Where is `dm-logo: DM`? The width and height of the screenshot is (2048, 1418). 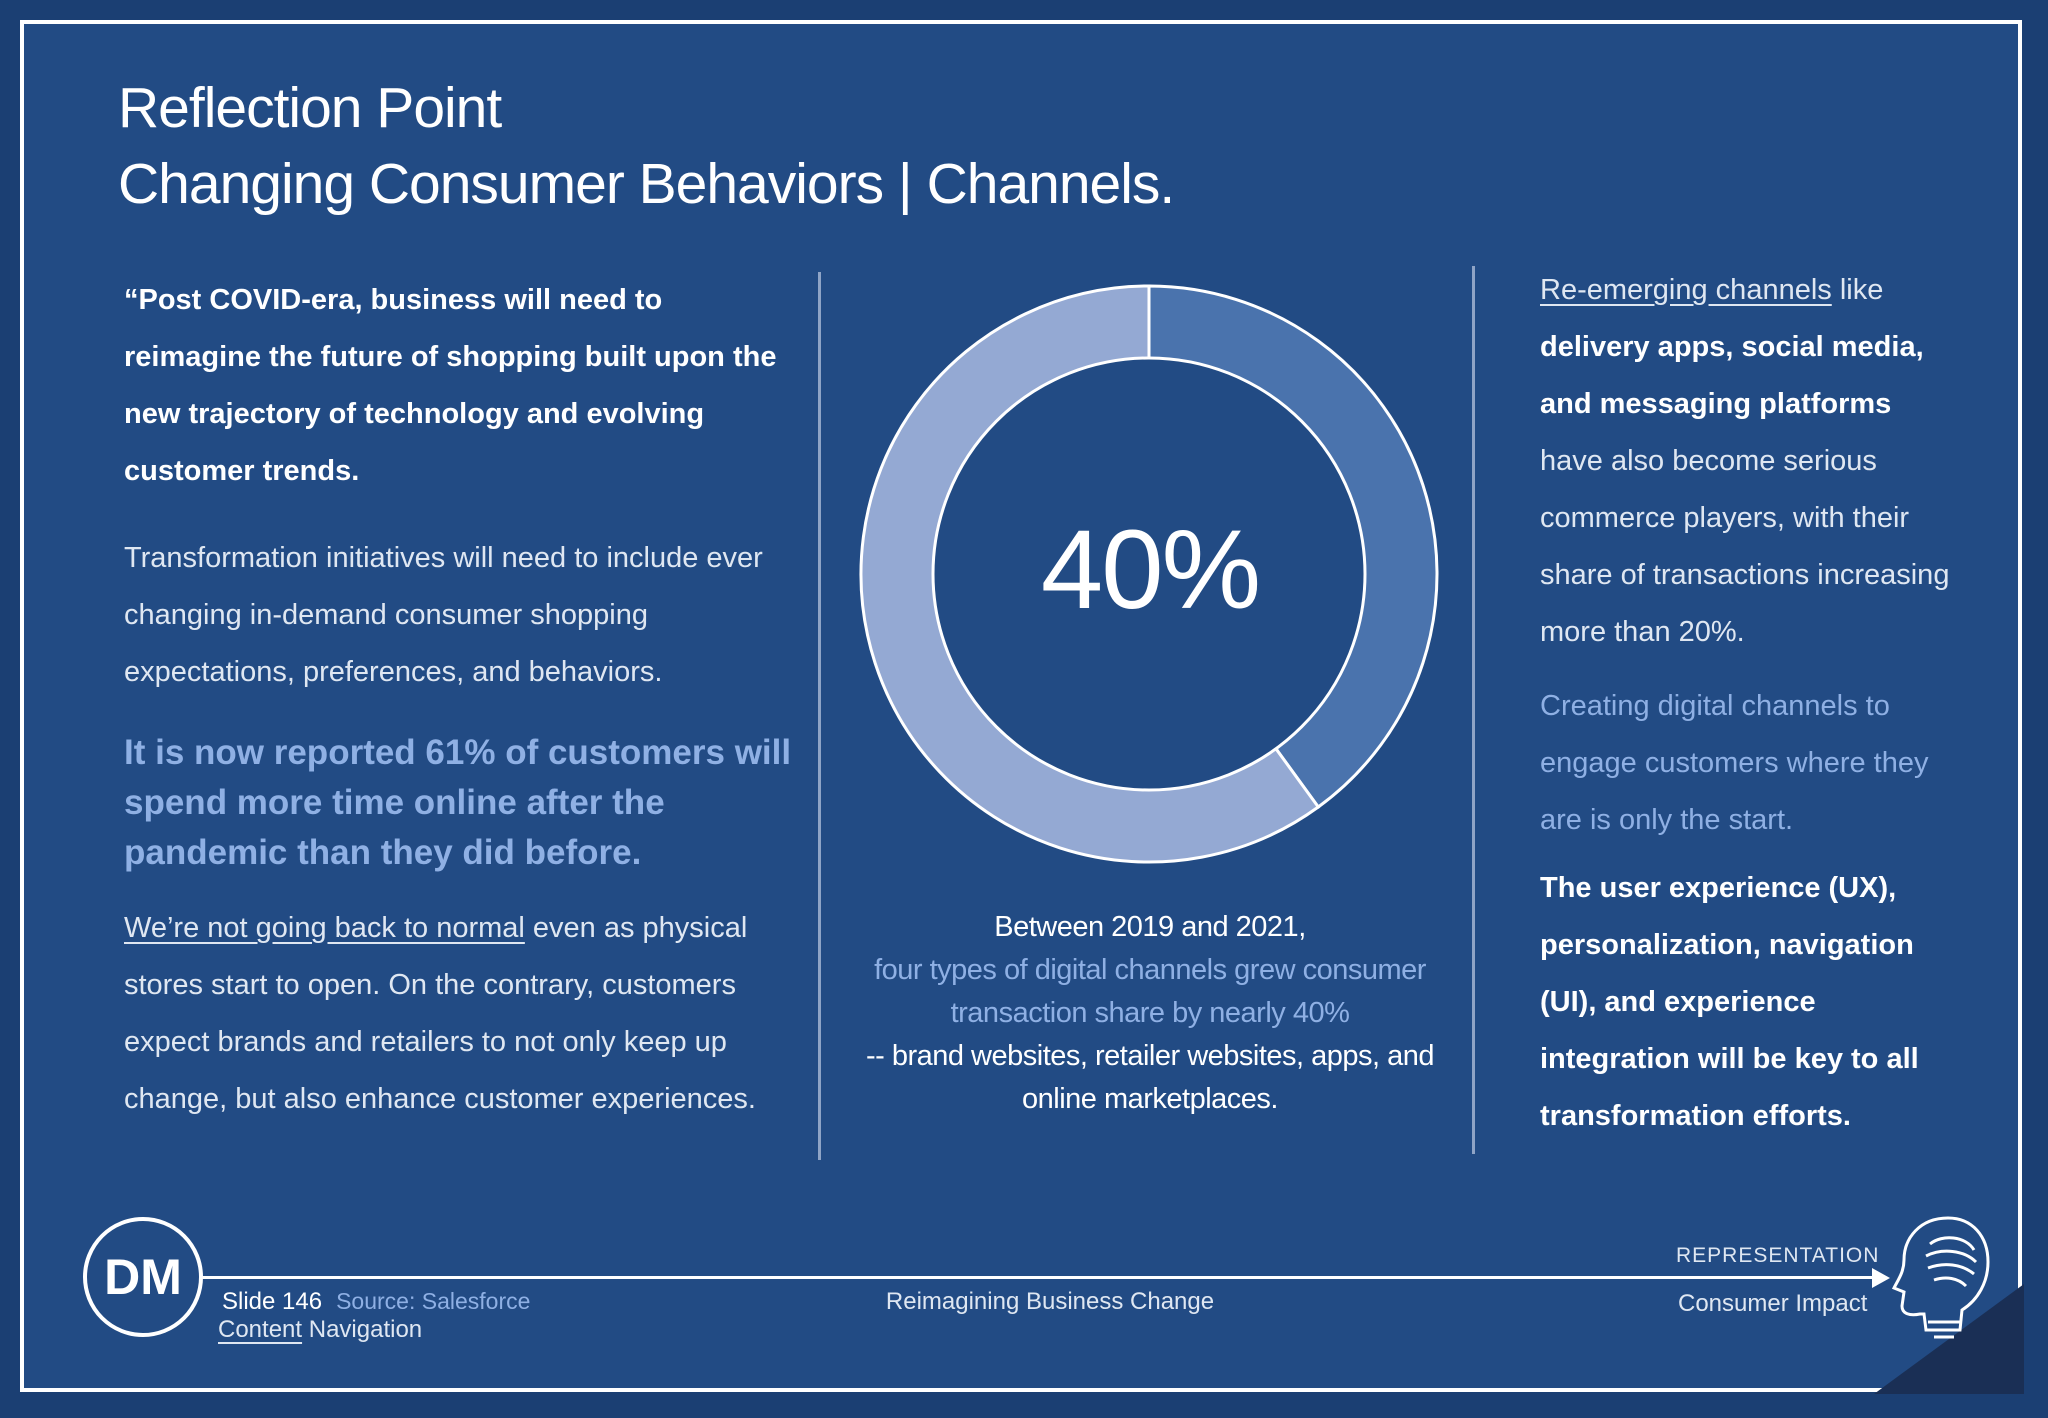
dm-logo: DM is located at coordinates (143, 1277).